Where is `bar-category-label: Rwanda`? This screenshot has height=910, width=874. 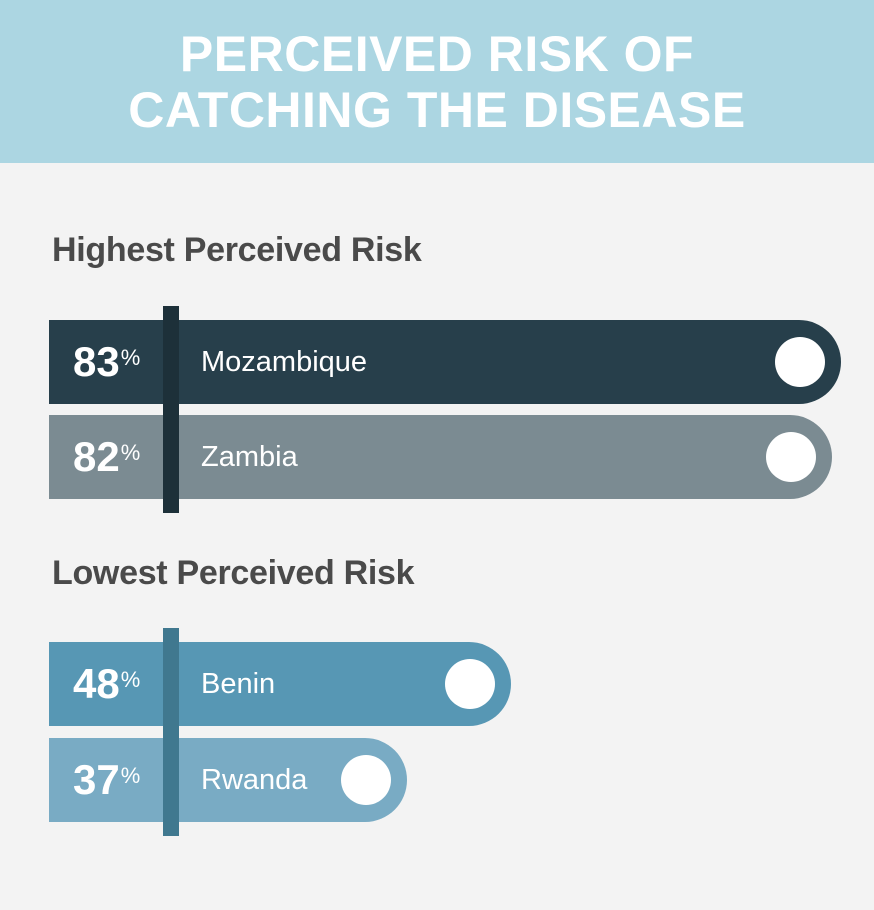
bar-category-label: Rwanda is located at coordinates (254, 779).